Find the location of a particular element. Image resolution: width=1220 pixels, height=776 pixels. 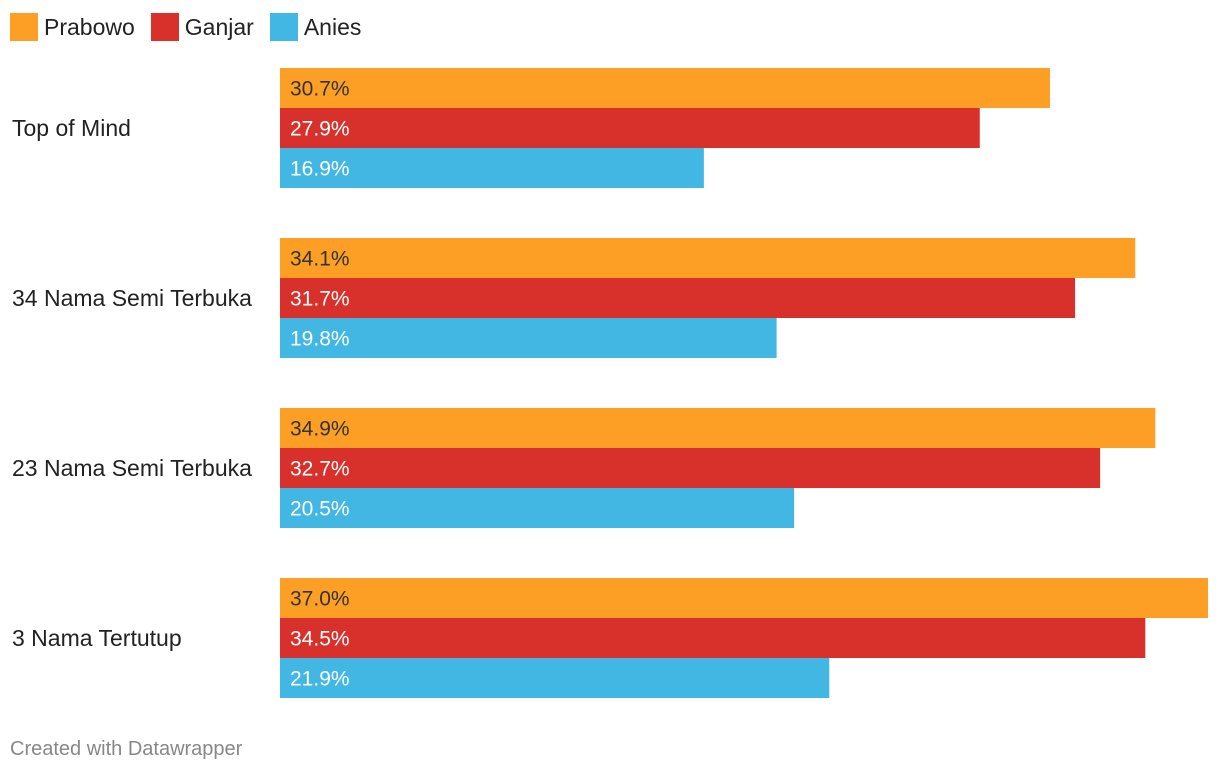

value-label-ganjar-top-of-mind: 27.9% is located at coordinates (320, 129).